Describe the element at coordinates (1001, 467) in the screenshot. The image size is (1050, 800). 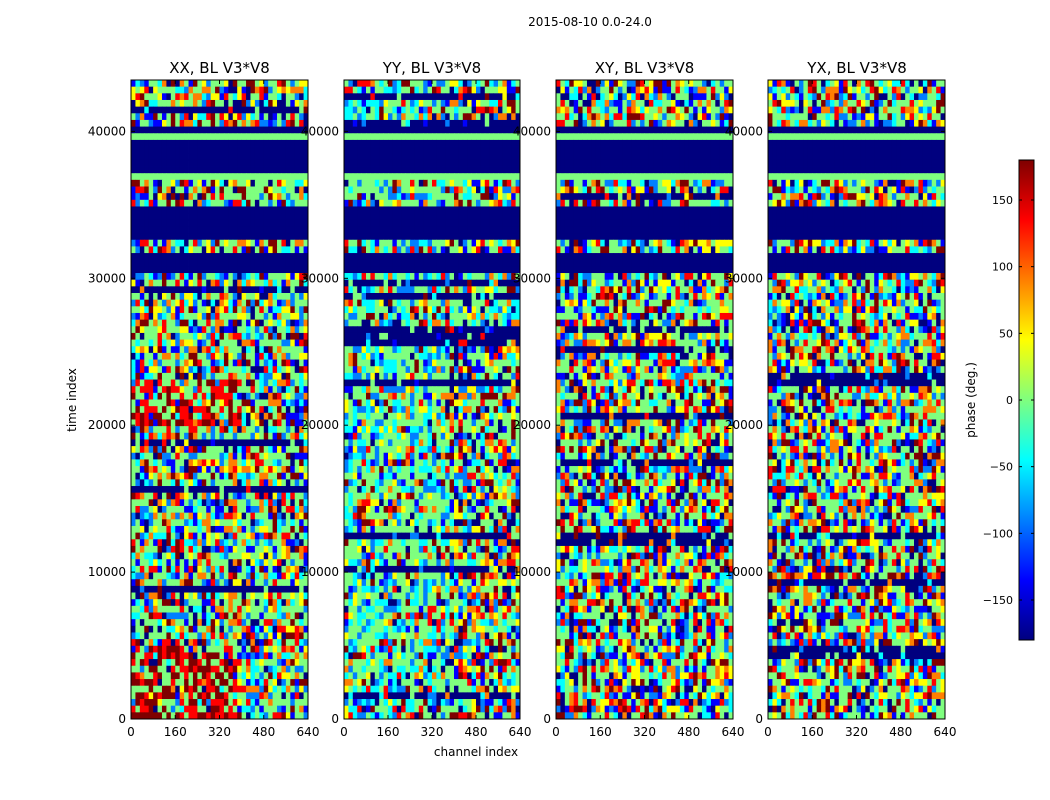
I see `colorbar-tick-label: −50` at that location.